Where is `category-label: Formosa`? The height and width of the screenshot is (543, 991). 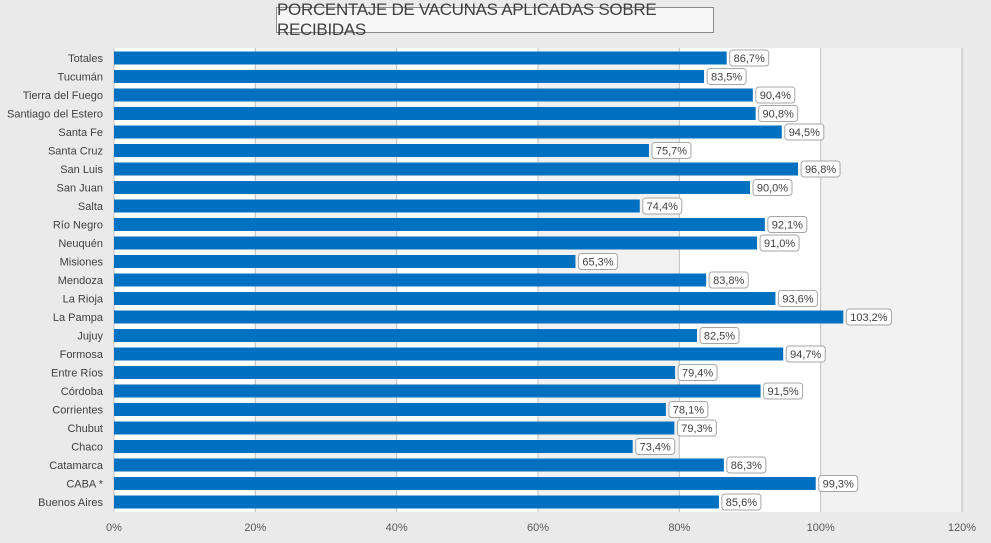
category-label: Formosa is located at coordinates (82, 355).